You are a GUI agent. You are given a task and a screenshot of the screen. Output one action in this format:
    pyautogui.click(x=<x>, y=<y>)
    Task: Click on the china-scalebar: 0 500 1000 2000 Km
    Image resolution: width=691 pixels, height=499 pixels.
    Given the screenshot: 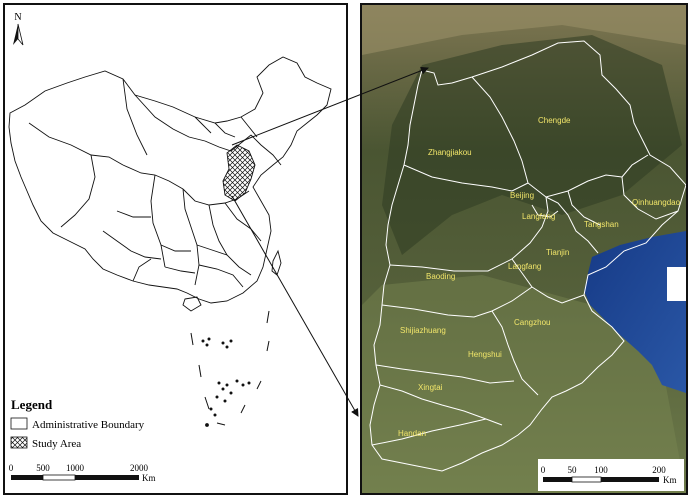 What is the action you would take?
    pyautogui.click(x=82, y=473)
    